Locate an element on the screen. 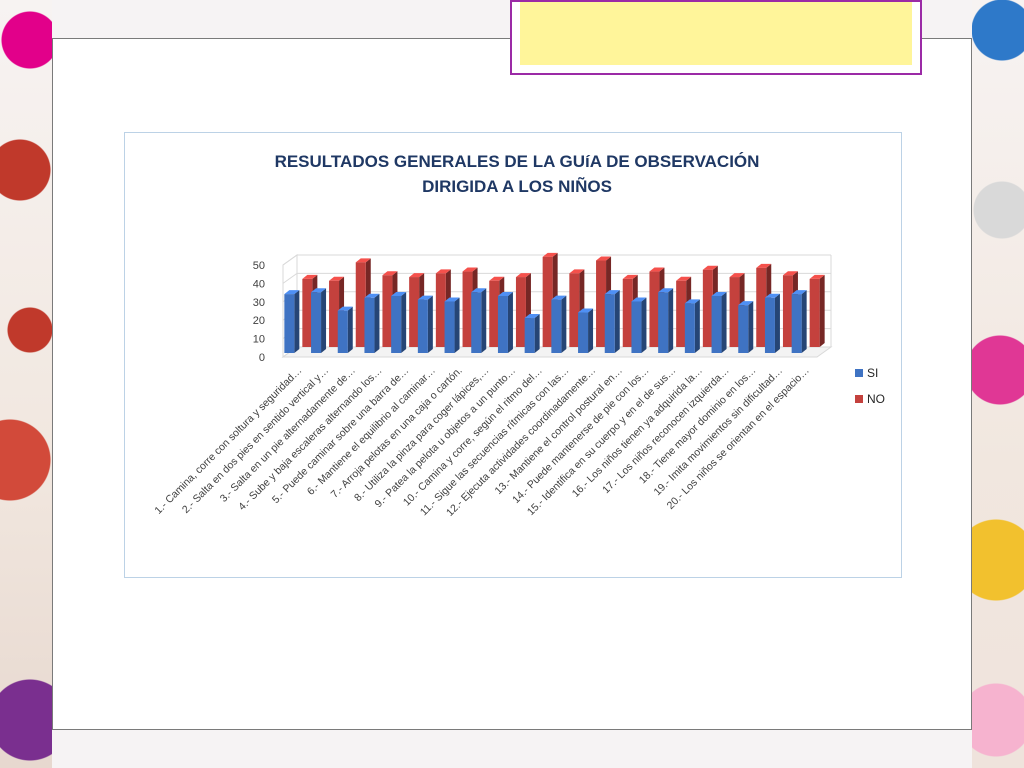 This screenshot has width=1024, height=768. yellow-note-box is located at coordinates (716, 37).